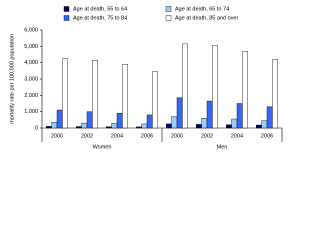 This screenshot has height=240, width=320. I want to click on y-tick-label: 5,000, so click(31, 47).